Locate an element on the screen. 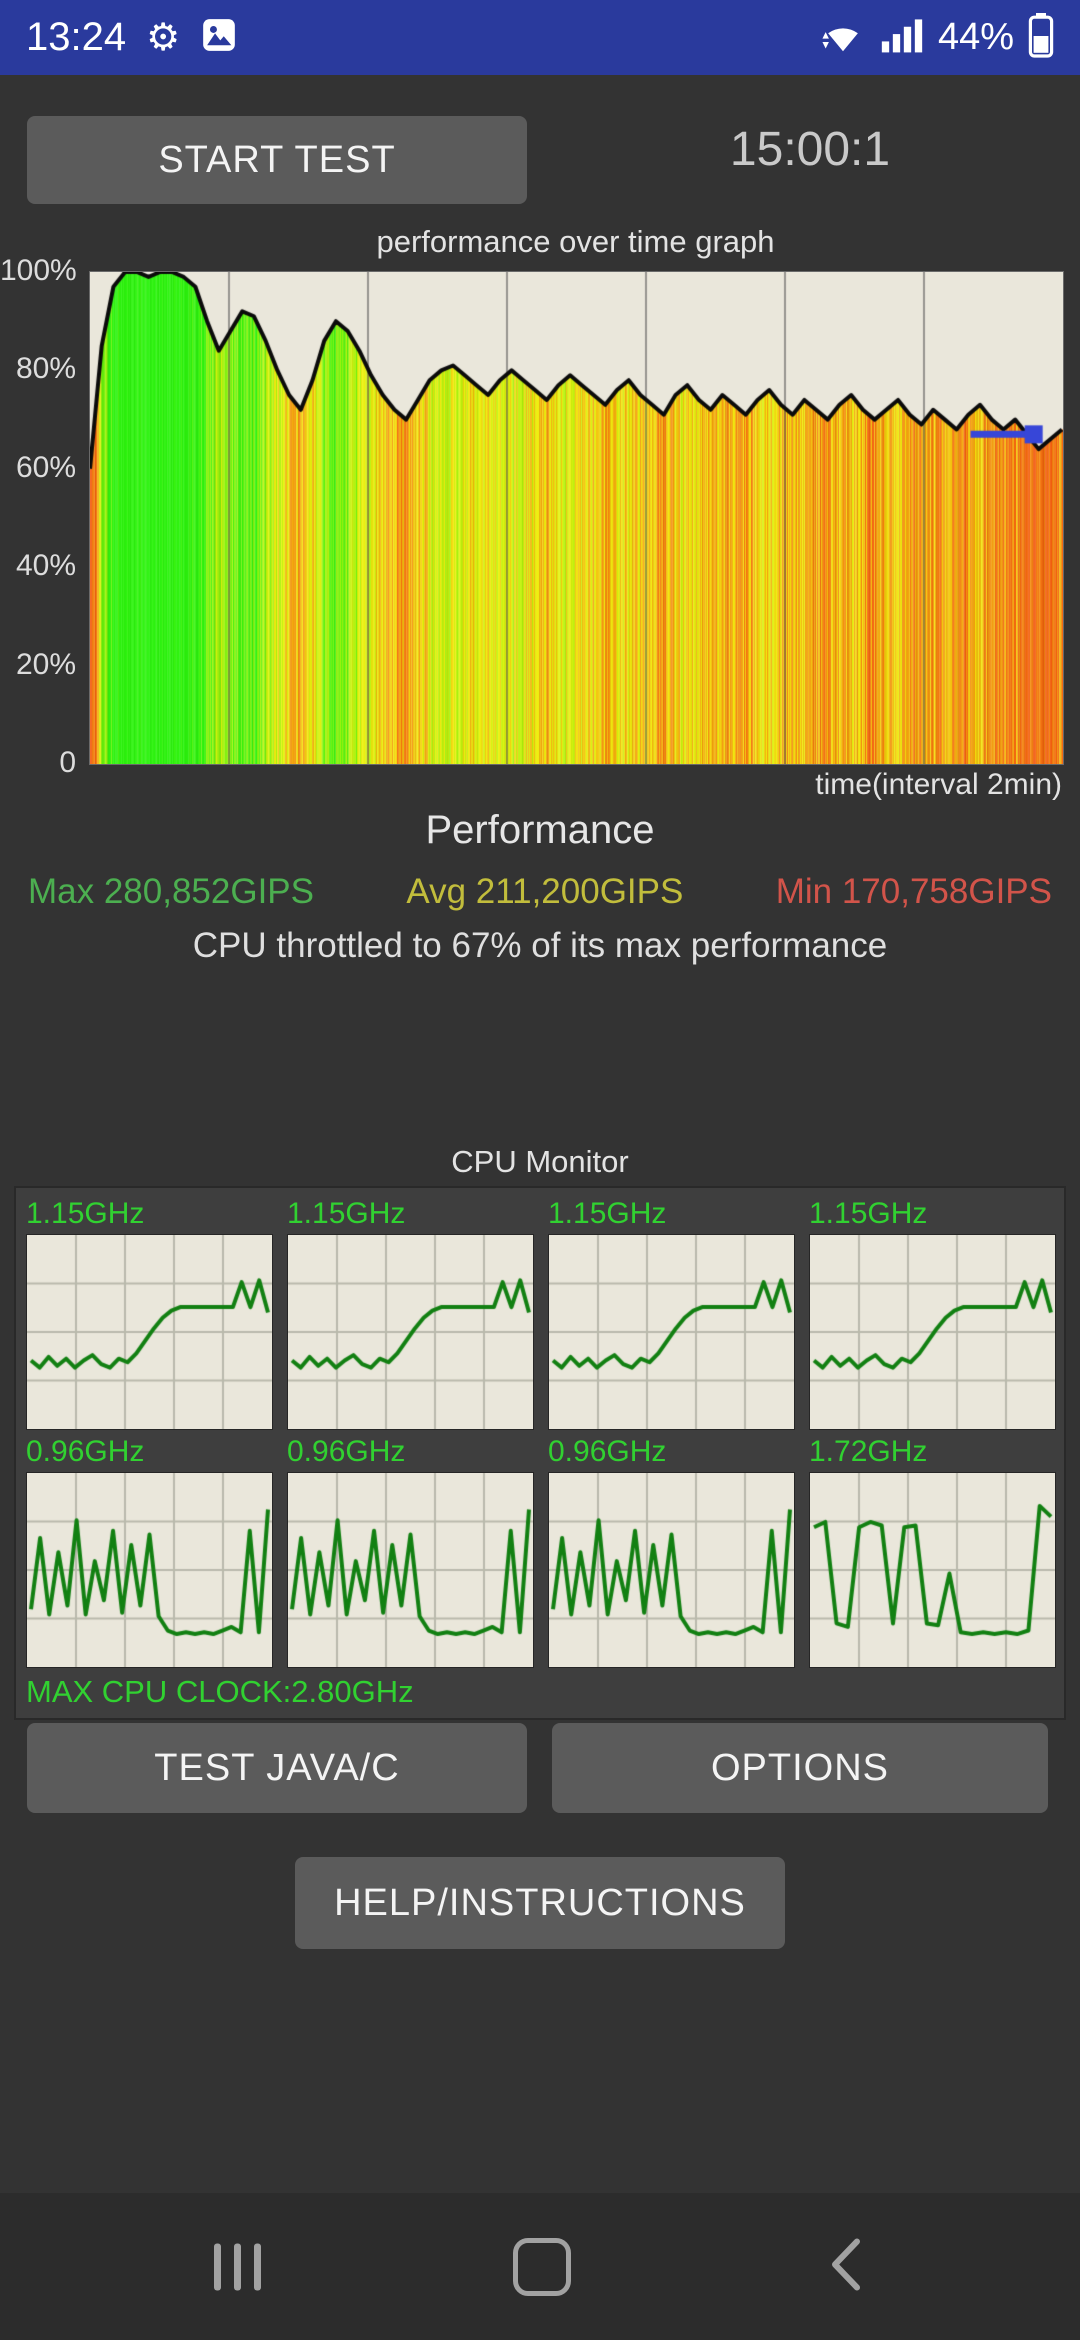 The height and width of the screenshot is (2340, 1080). y-tick: 100% is located at coordinates (38, 270).